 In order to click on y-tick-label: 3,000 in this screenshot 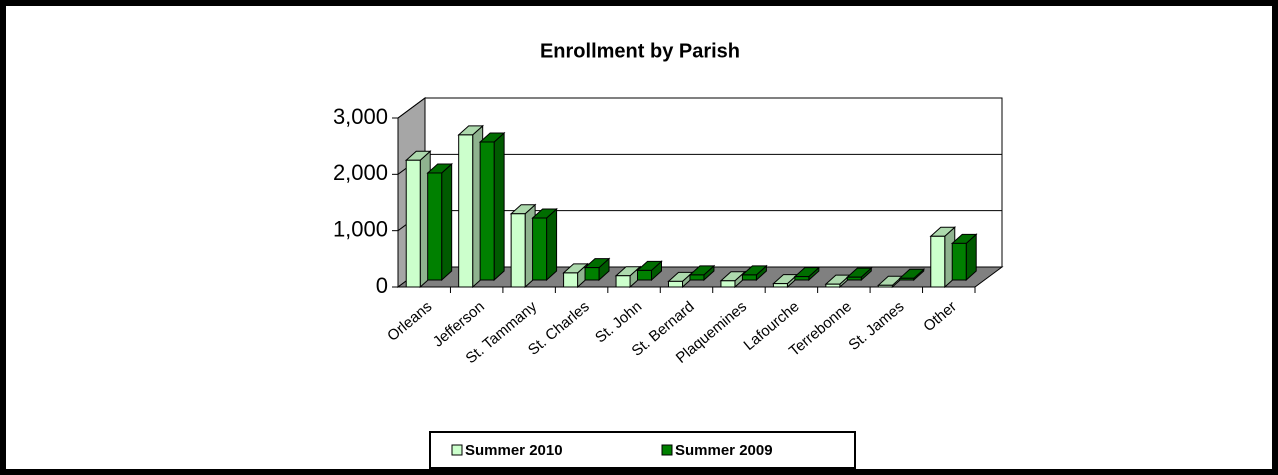, I will do `click(360, 116)`.